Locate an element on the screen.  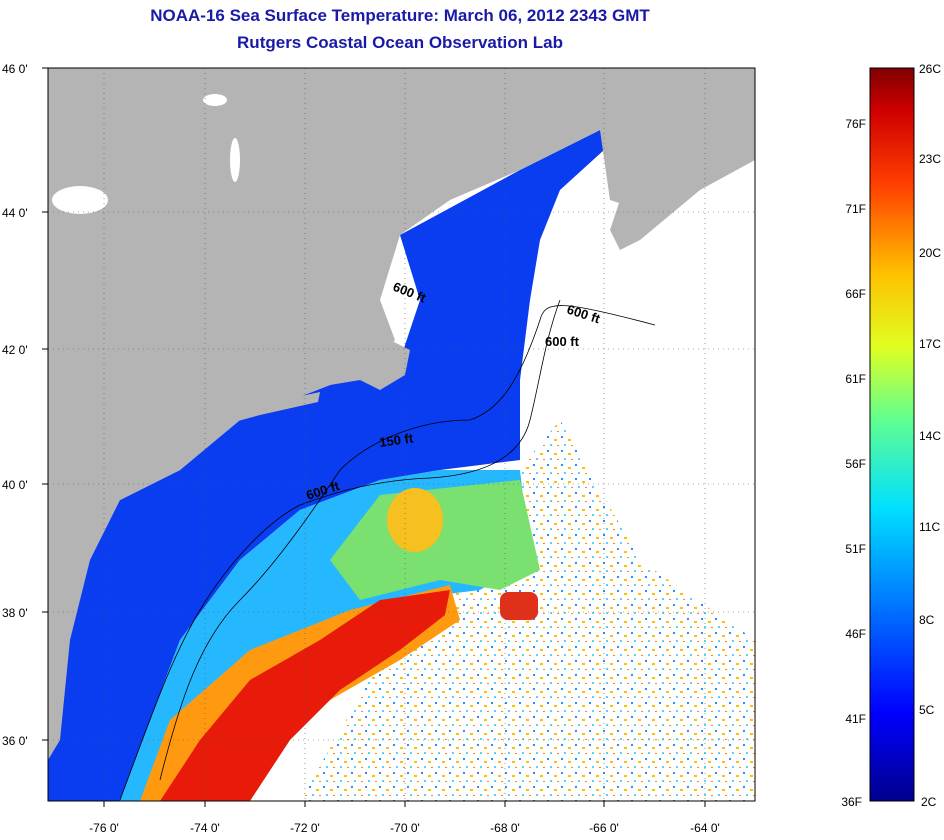
colorbar-celsius-label: 11C is located at coordinates (929, 527).